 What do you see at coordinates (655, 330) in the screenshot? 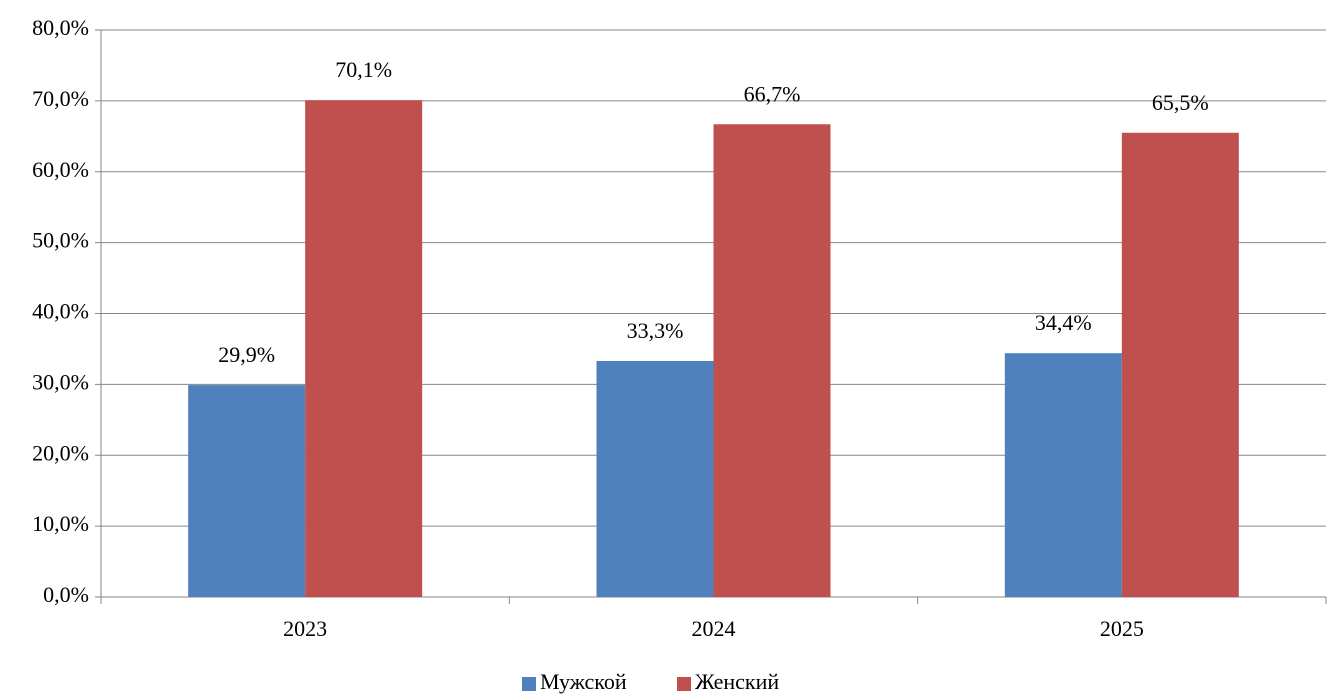
I see `data-label: 33,3%` at bounding box center [655, 330].